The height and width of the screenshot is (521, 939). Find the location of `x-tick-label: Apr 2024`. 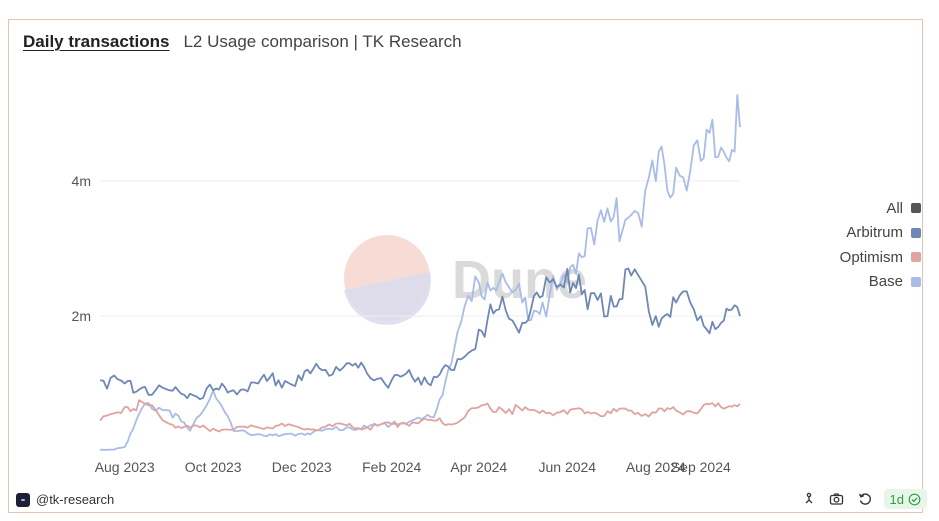

x-tick-label: Apr 2024 is located at coordinates (478, 467).